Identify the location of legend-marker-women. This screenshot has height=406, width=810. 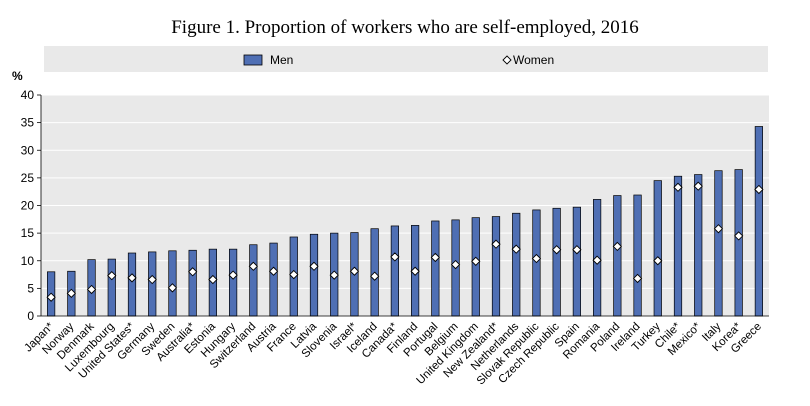
(507, 60).